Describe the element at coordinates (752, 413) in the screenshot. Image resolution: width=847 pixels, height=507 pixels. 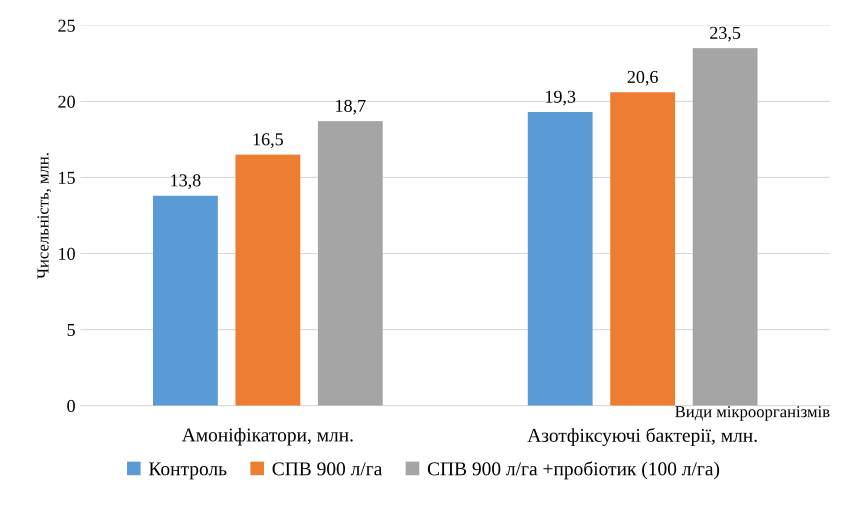
I see `x-axis-title: Види мікроорганізмів` at that location.